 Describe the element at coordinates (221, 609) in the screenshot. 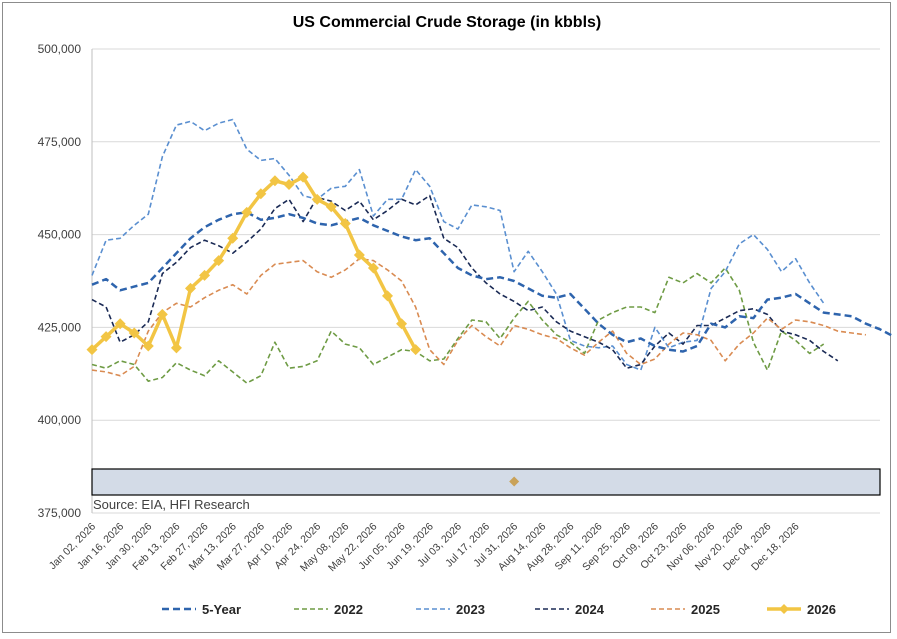

I see `legend-label: 5-Year` at that location.